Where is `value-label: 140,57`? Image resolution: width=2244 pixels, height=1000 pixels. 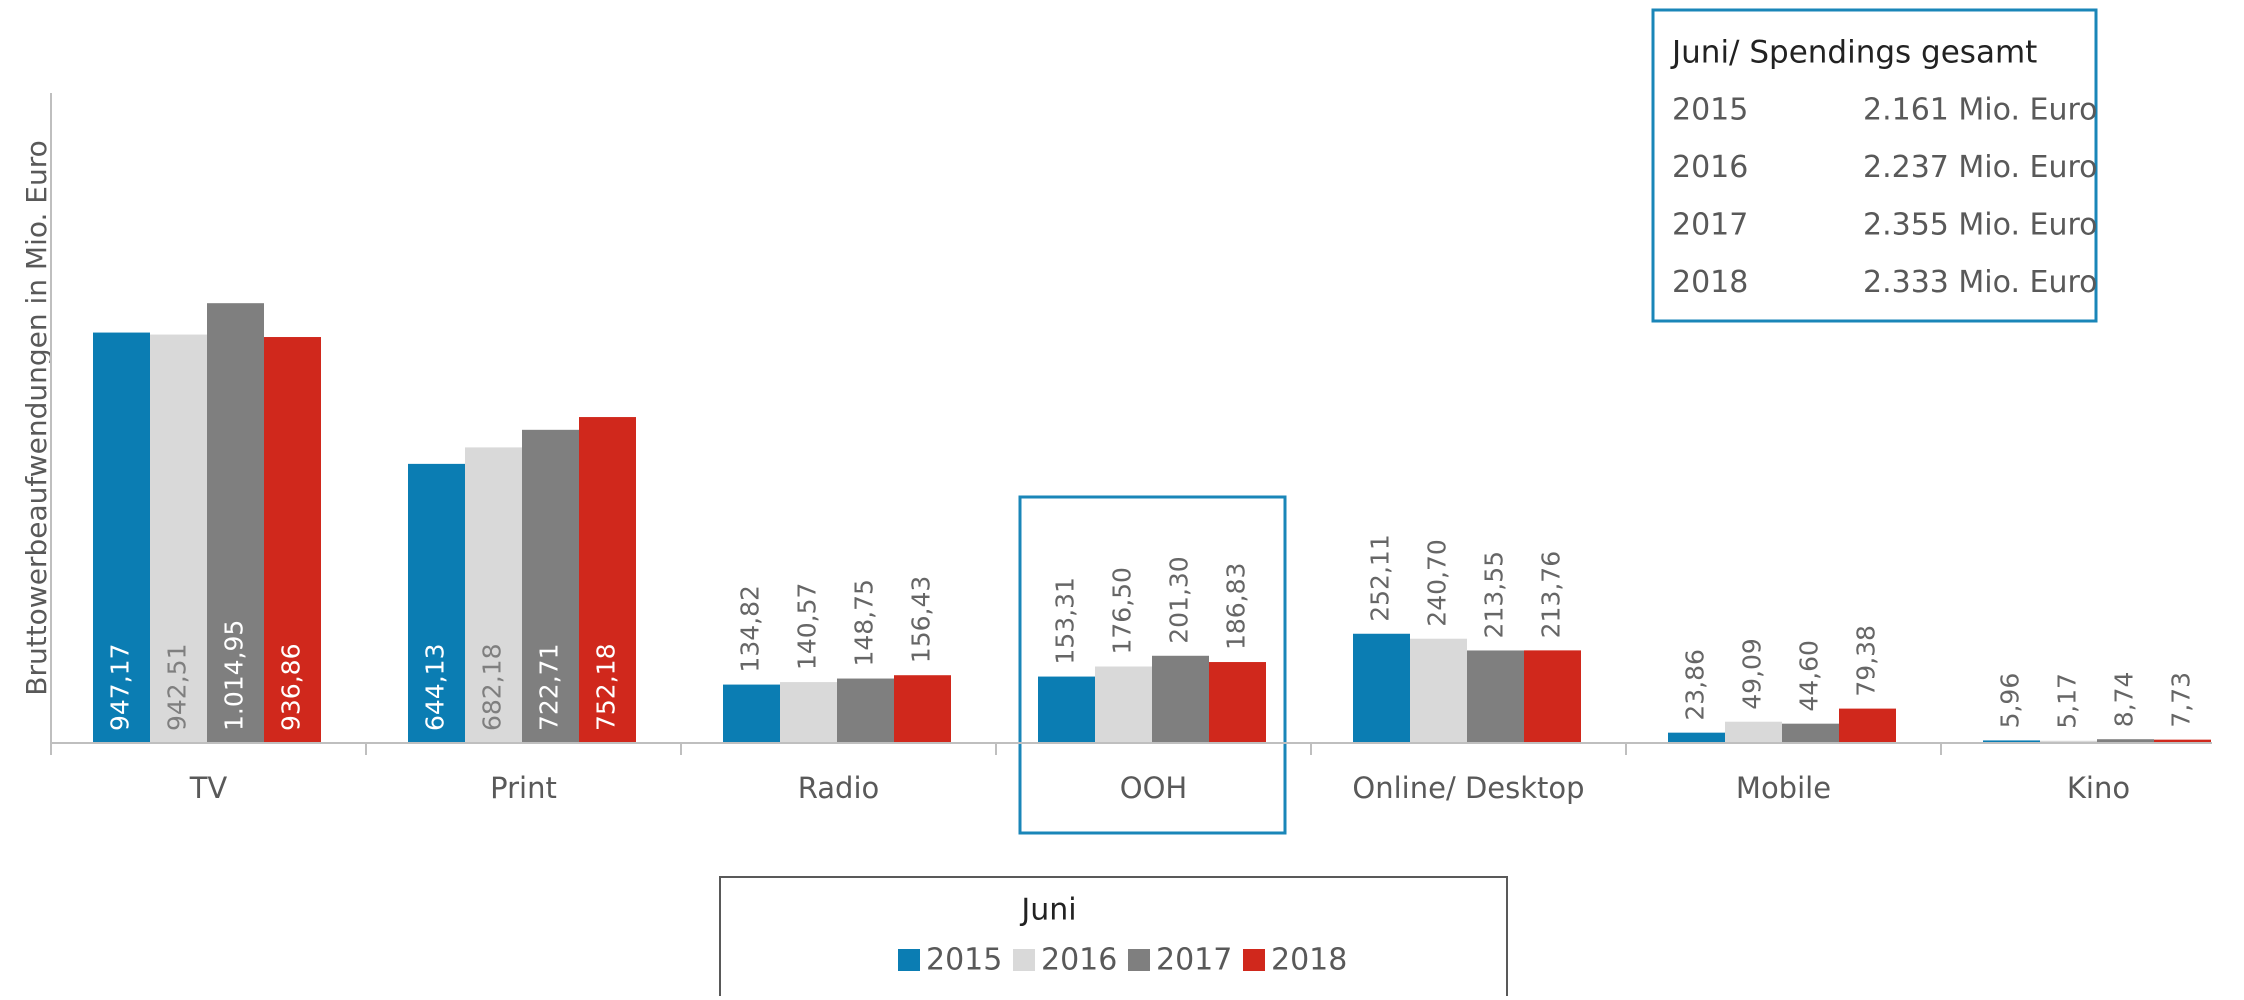
value-label: 140,57 is located at coordinates (807, 626).